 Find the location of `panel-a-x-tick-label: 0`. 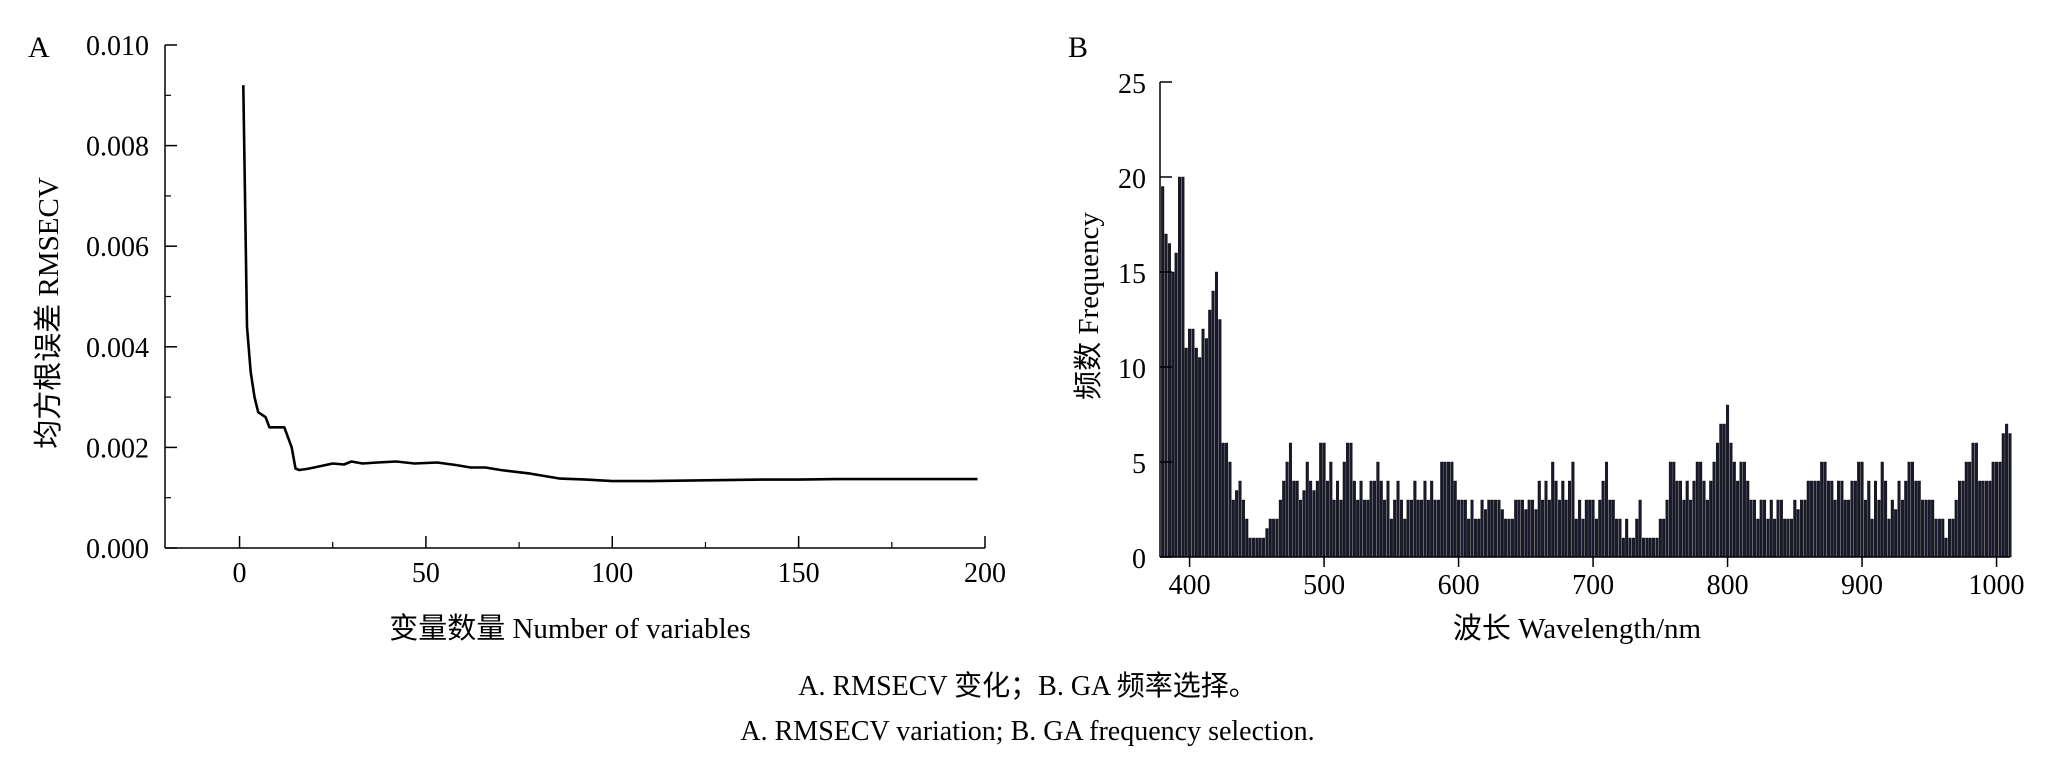

panel-a-x-tick-label: 0 is located at coordinates (240, 573).